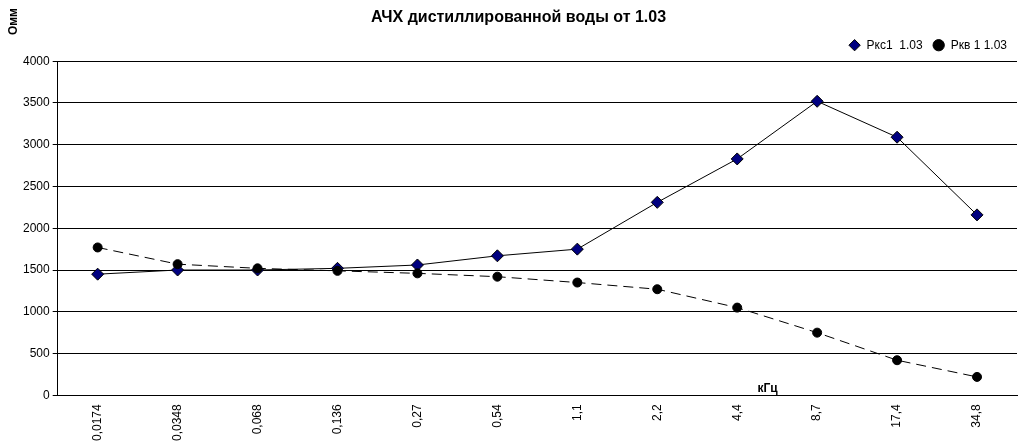  Describe the element at coordinates (36, 102) in the screenshot. I see `y-tick-label: 3500` at that location.